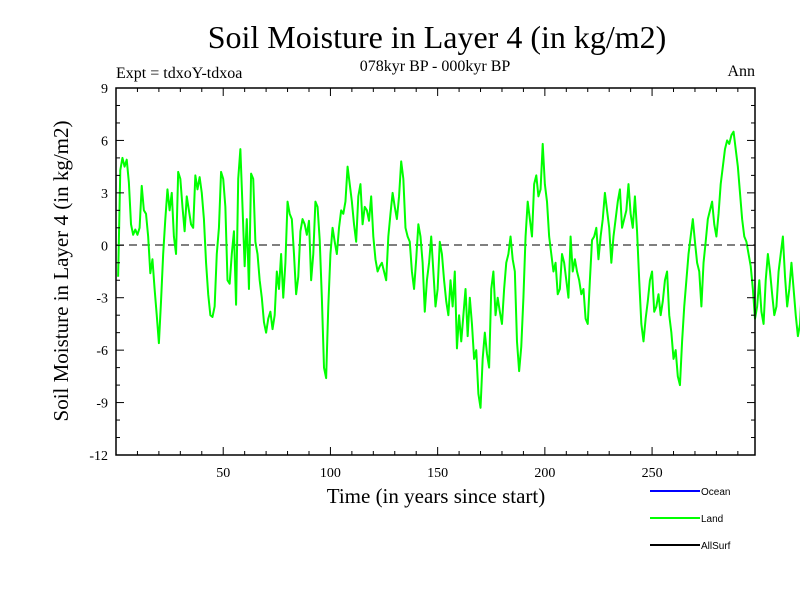 The image size is (800, 600). Describe the element at coordinates (712, 519) in the screenshot. I see `legend-label-land: Land` at that location.